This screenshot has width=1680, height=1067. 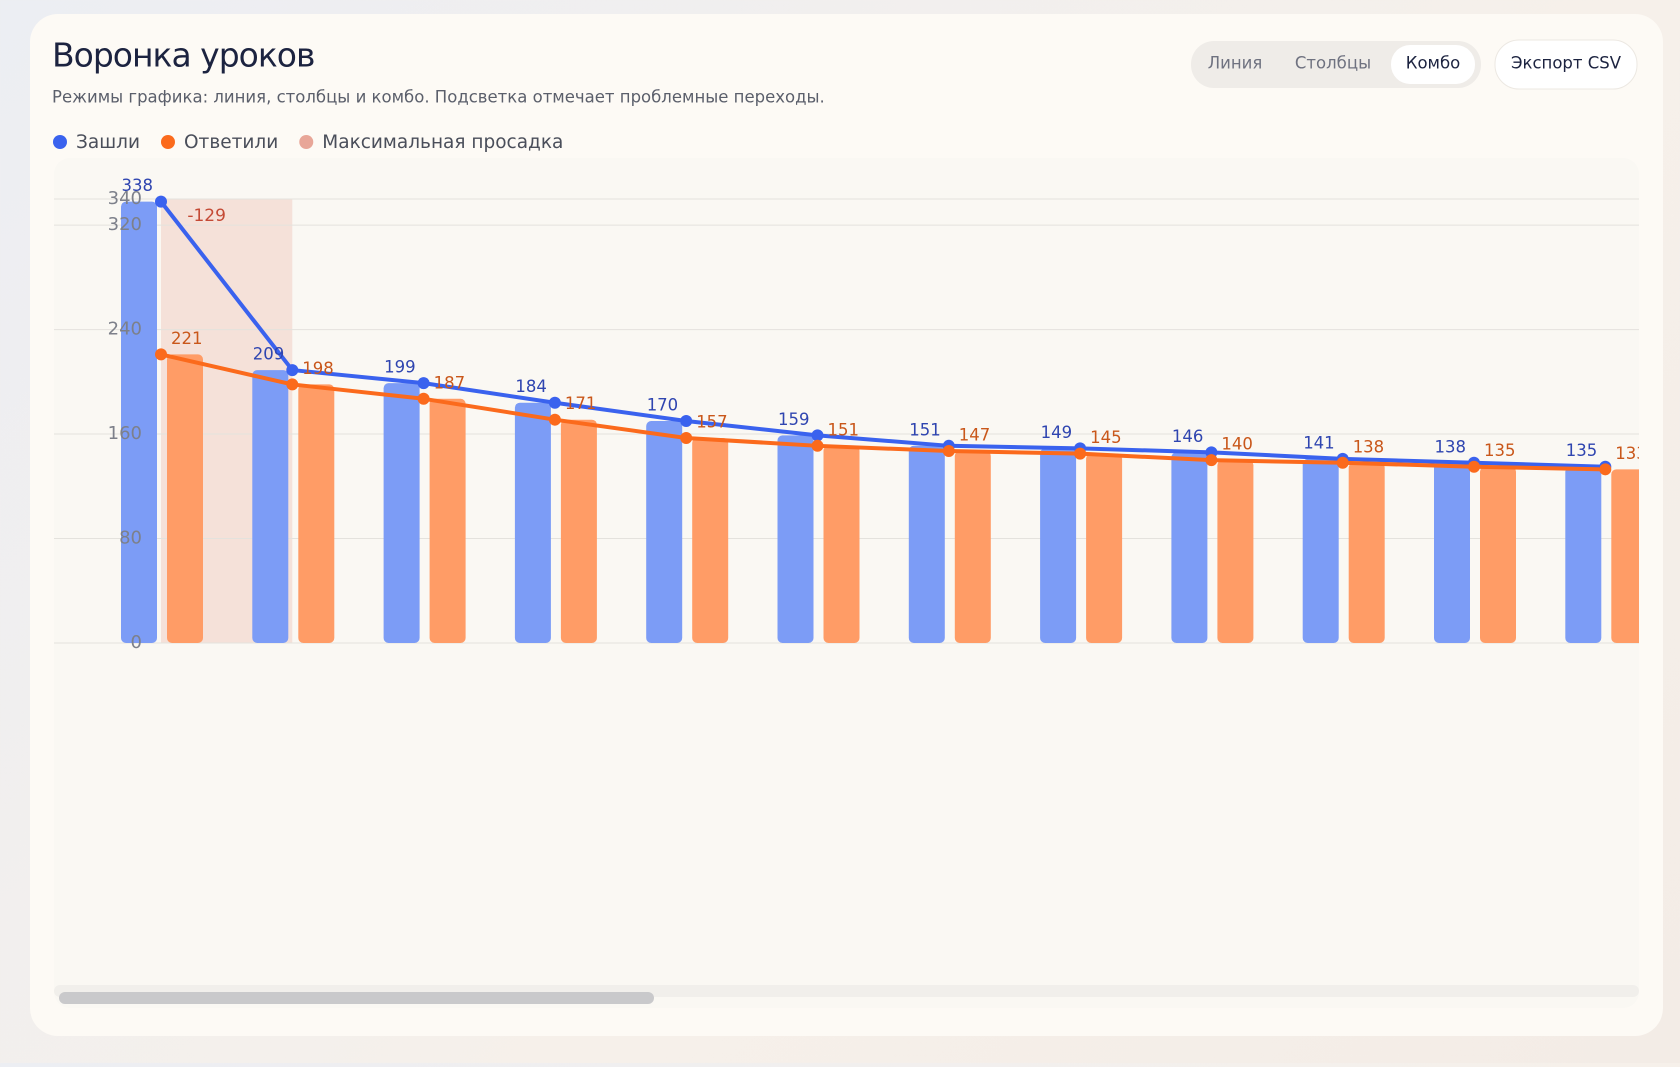 What do you see at coordinates (581, 403) in the screenshot?
I see `value-label: 171` at bounding box center [581, 403].